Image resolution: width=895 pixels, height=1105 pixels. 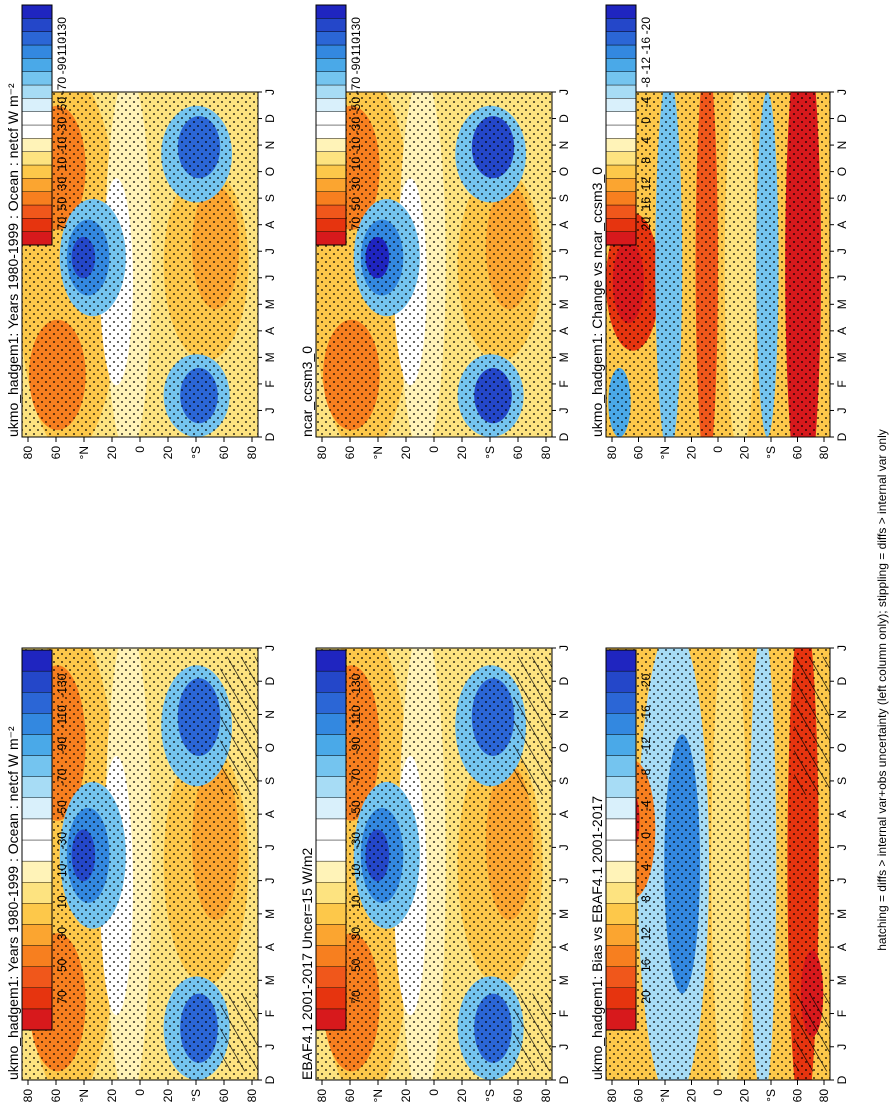 What do you see at coordinates (356, 184) in the screenshot?
I see `colorbar-label: 30` at bounding box center [356, 184].